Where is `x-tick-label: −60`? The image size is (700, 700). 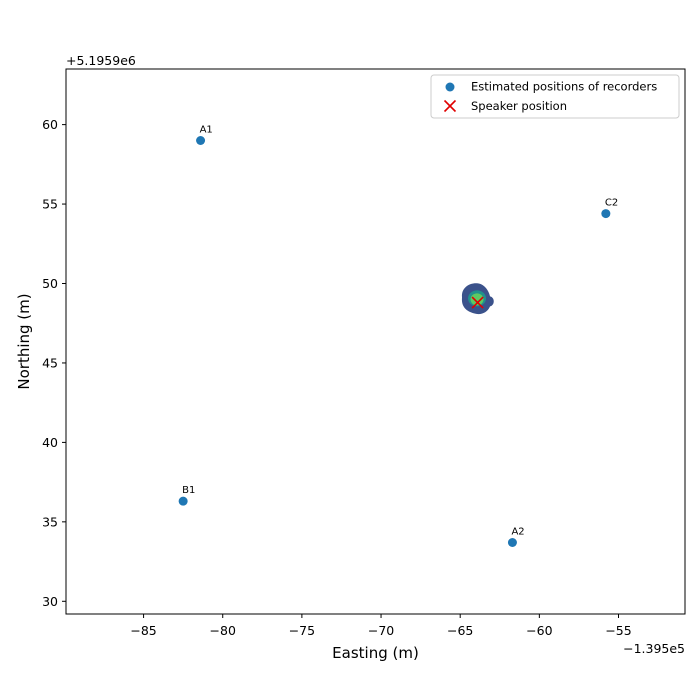
x-tick-label: −60 is located at coordinates (539, 630).